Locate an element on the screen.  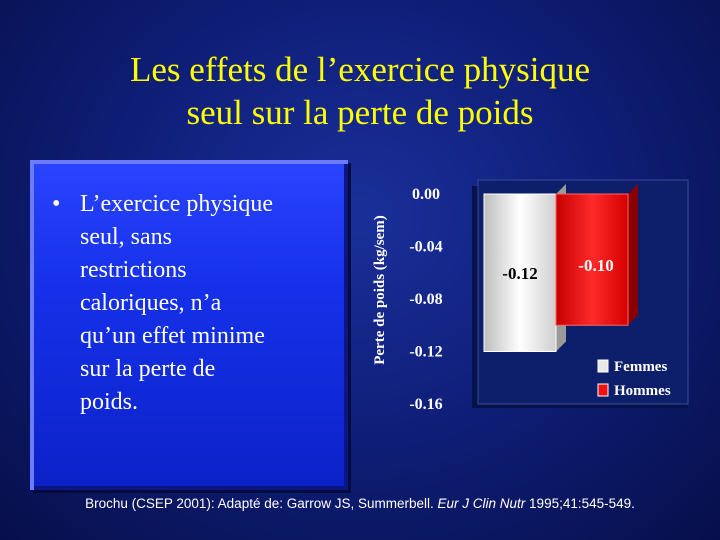
data-label-hommes: -0.10 is located at coordinates (595, 265).